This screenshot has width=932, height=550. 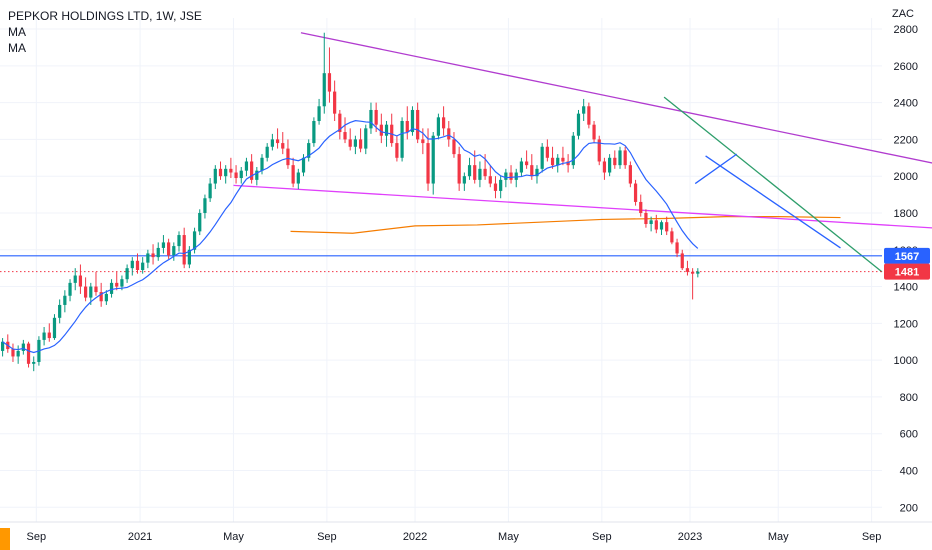 What do you see at coordinates (907, 255) in the screenshot?
I see `support-tag` at bounding box center [907, 255].